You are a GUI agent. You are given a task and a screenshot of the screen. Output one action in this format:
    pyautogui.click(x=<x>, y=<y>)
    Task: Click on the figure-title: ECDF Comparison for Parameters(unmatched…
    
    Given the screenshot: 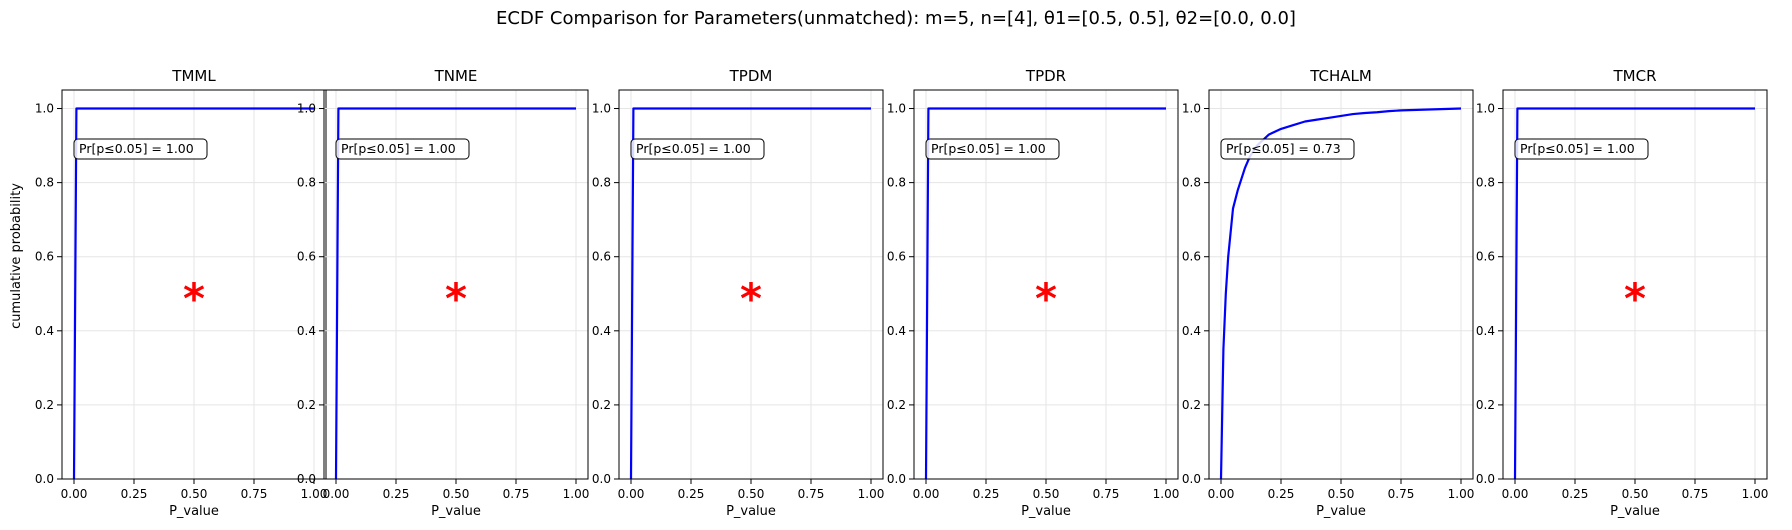 What is the action you would take?
    pyautogui.click(x=896, y=18)
    